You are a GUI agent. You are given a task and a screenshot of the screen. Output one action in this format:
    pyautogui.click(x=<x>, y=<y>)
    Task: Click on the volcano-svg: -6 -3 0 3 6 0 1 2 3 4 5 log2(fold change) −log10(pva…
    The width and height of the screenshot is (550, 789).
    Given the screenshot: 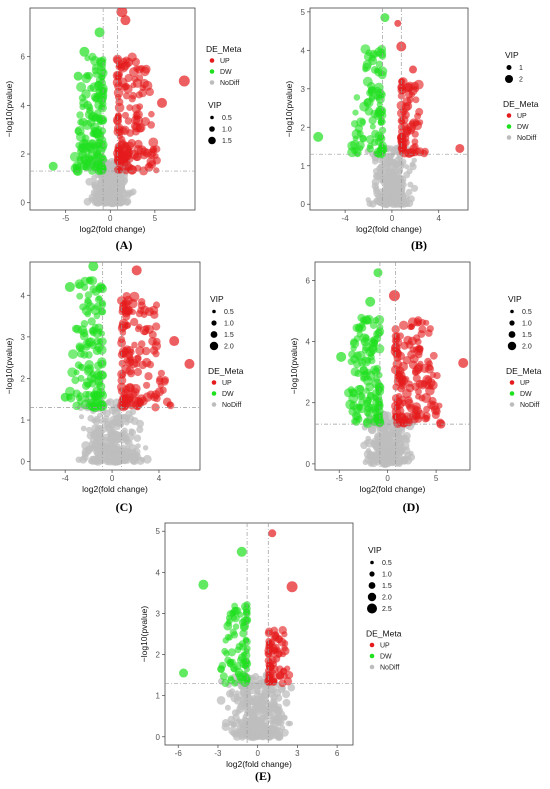 What is the action you would take?
    pyautogui.click(x=270, y=645)
    